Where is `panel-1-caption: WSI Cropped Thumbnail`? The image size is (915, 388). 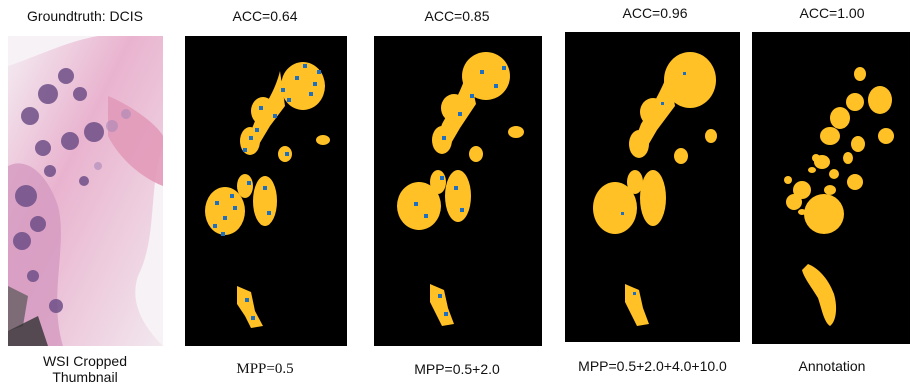 panel-1-caption: WSI Cropped Thumbnail is located at coordinates (85, 369).